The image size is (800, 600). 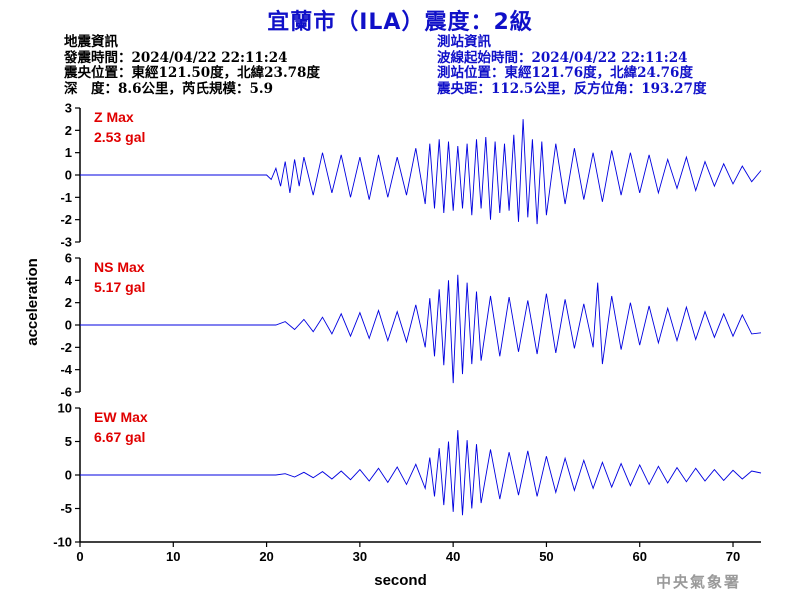 I want to click on station-distance: 震央距：112.5公里，反方位角：193.27度, so click(x=572, y=88).